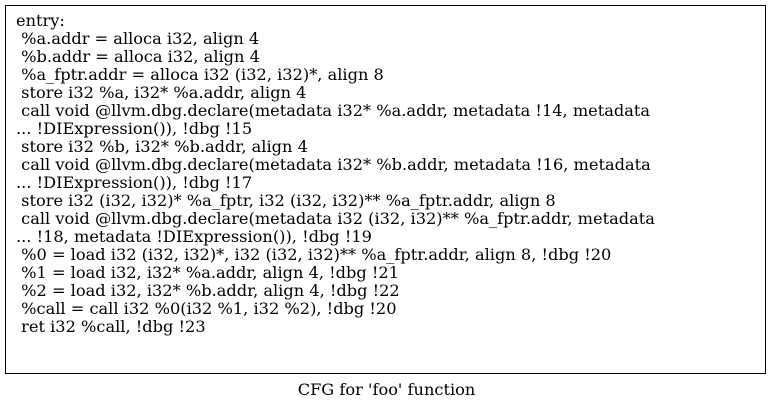 The image size is (773, 413). Describe the element at coordinates (111, 326) in the screenshot. I see `instruction-line: ret i32 %call, !dbg !23` at that location.